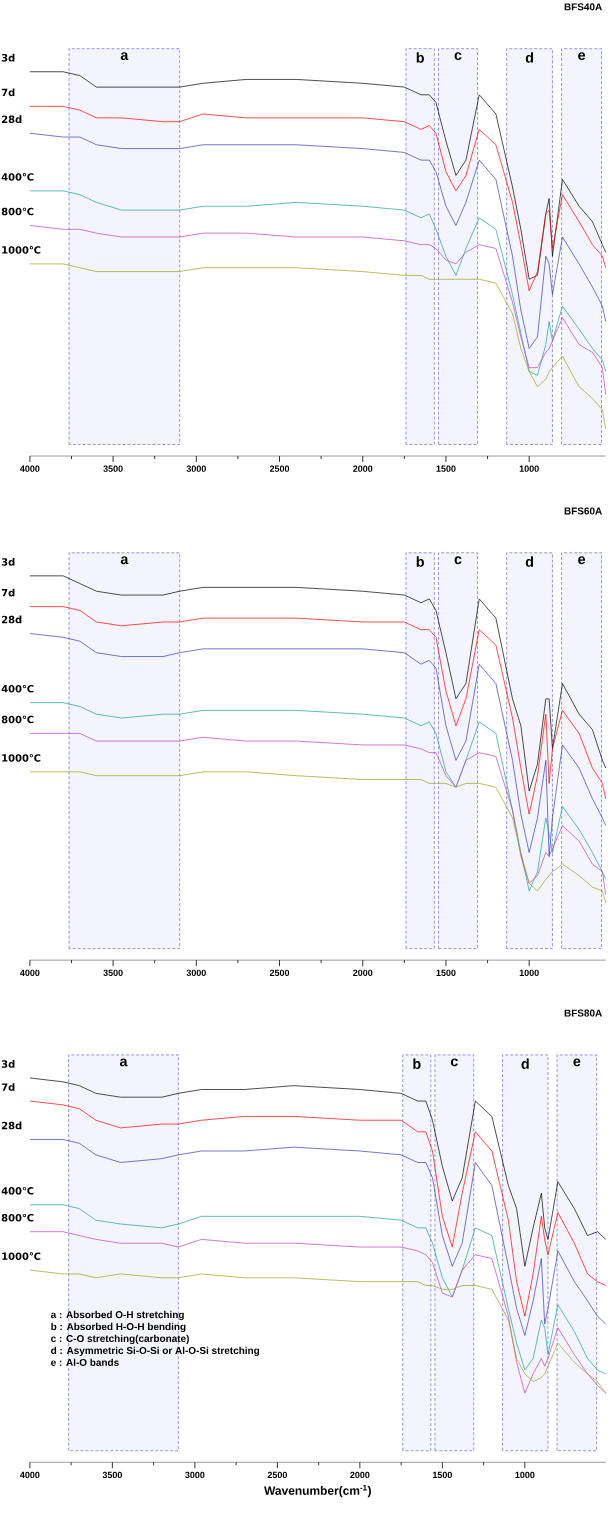 Image resolution: width=611 pixels, height=1526 pixels. Describe the element at coordinates (120, 1339) in the screenshot. I see `annotation: c : C-O stretching(carbonate)` at that location.